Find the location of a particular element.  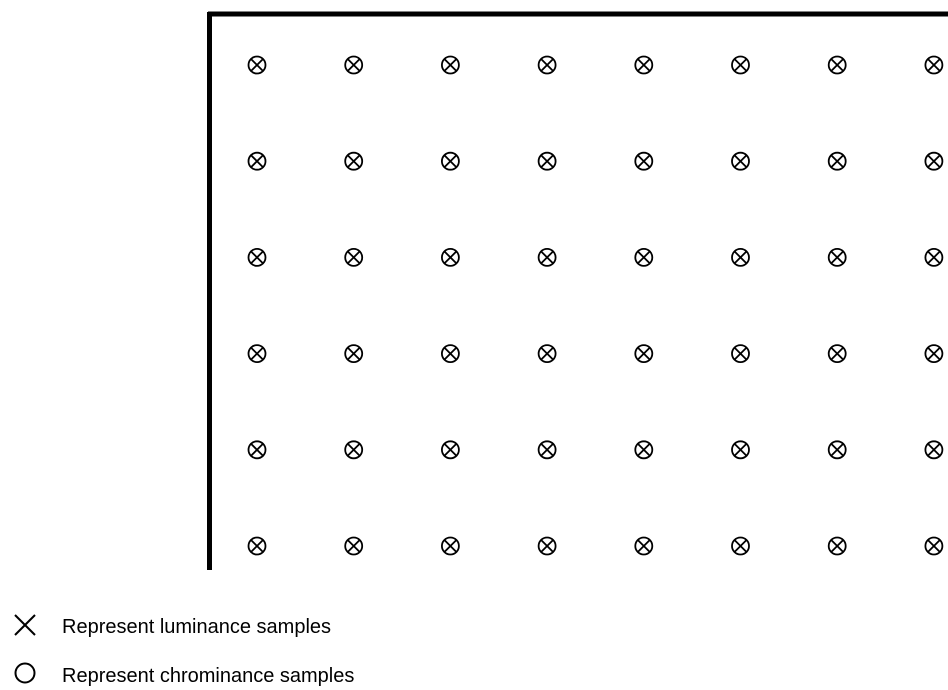

chrominance-legend-label: Represent chrominance samples is located at coordinates (208, 676).